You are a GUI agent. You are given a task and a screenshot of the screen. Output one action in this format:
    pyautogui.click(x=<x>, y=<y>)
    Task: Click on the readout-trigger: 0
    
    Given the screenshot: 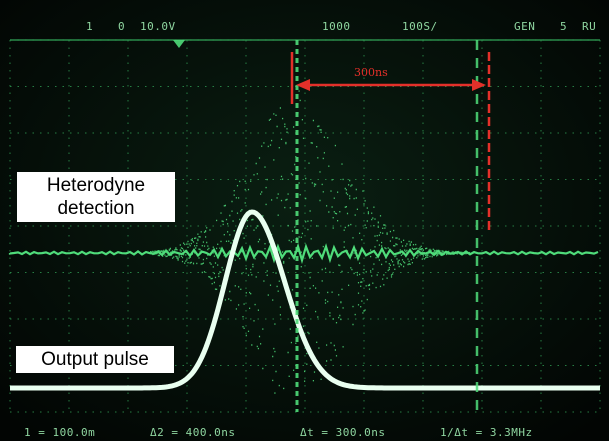 What is the action you would take?
    pyautogui.click(x=122, y=26)
    